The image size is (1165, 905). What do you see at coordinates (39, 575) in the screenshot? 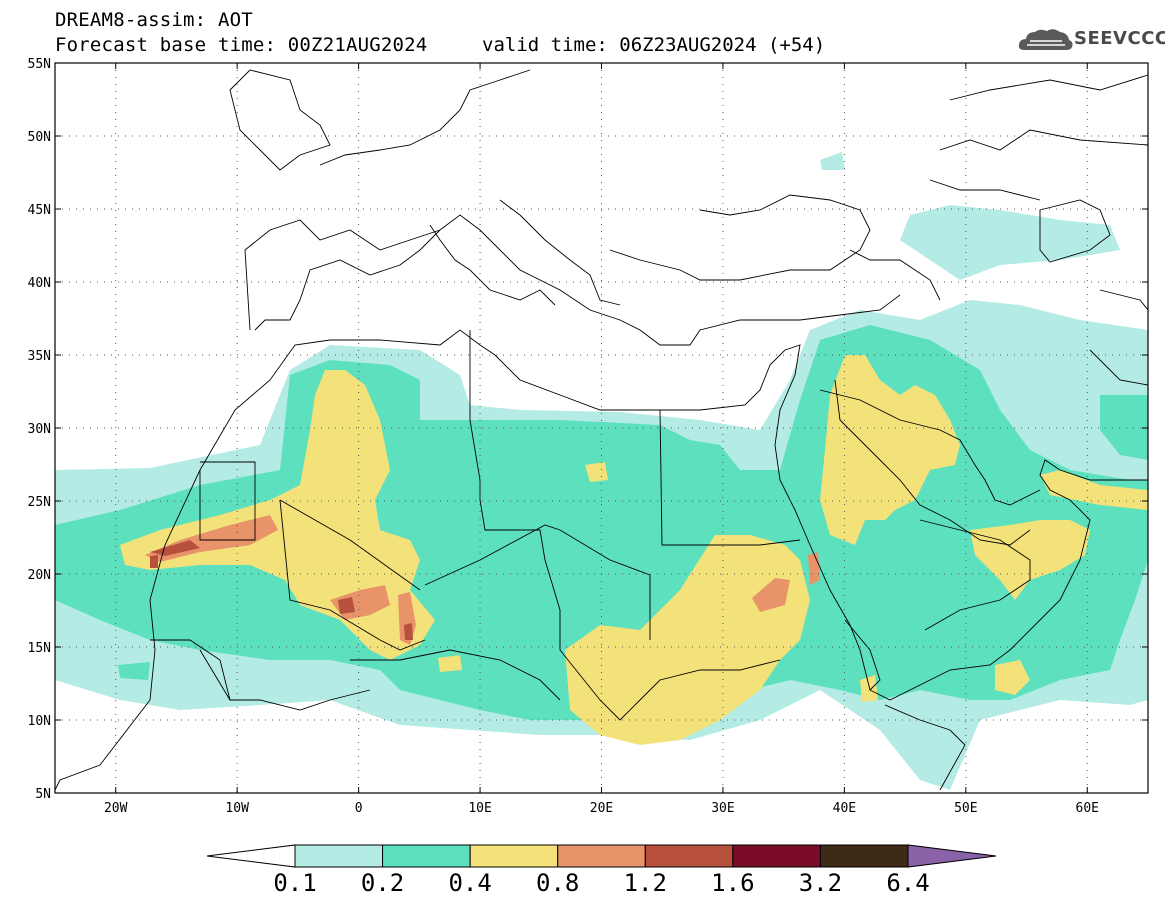
I see `lat-tick-label: 20N` at bounding box center [39, 575].